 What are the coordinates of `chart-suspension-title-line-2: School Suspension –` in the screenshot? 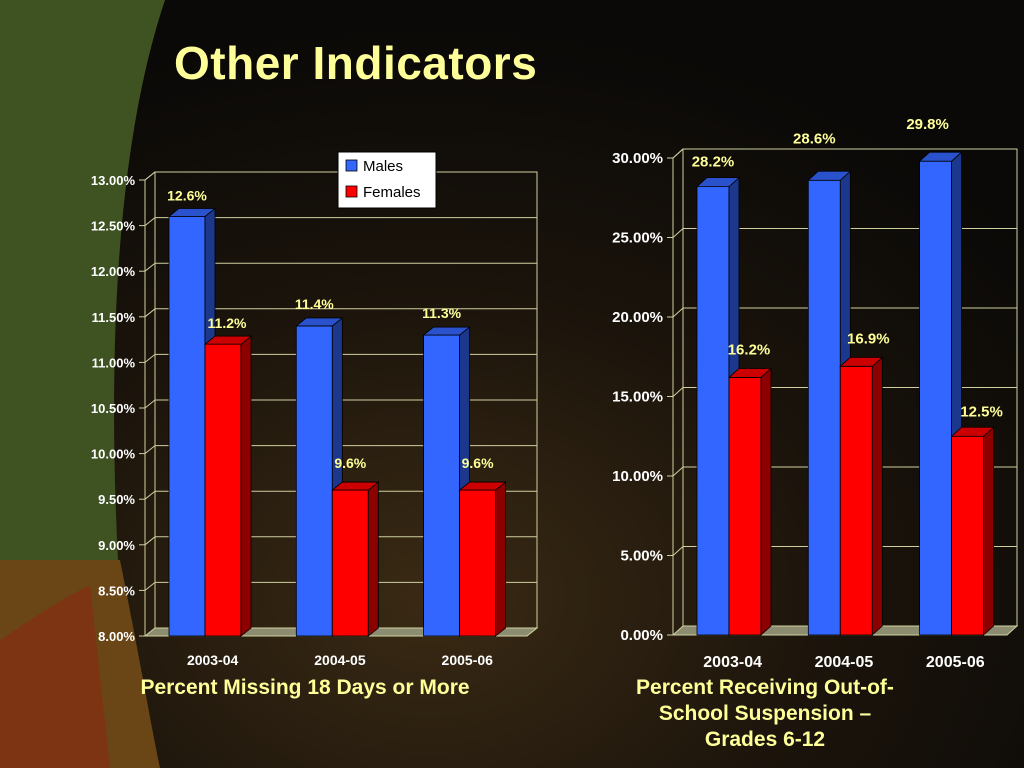 It's located at (765, 713).